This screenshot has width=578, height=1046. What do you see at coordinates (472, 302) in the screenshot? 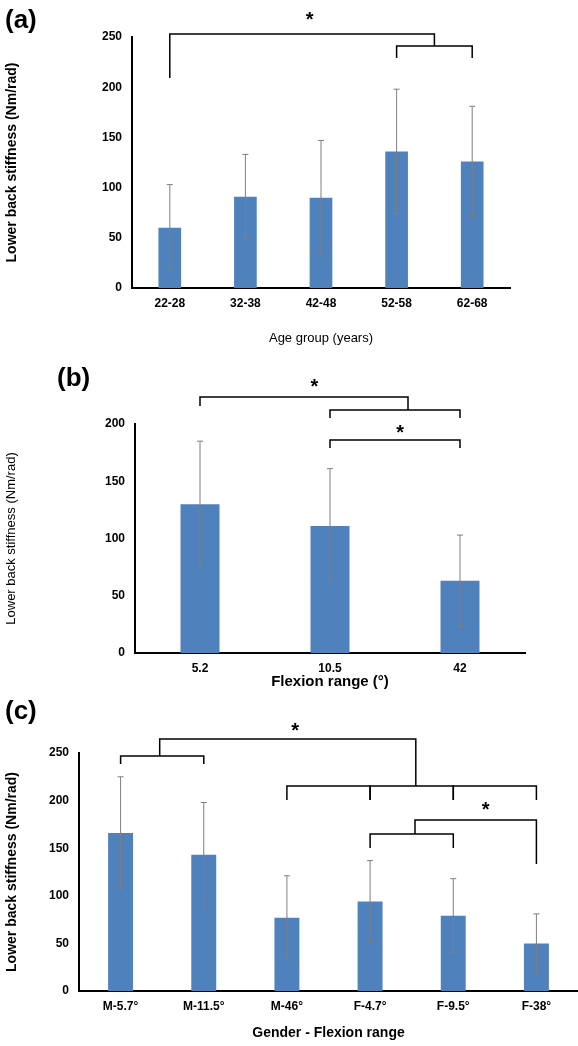
I see `x-tick-label: 62-68` at bounding box center [472, 302].